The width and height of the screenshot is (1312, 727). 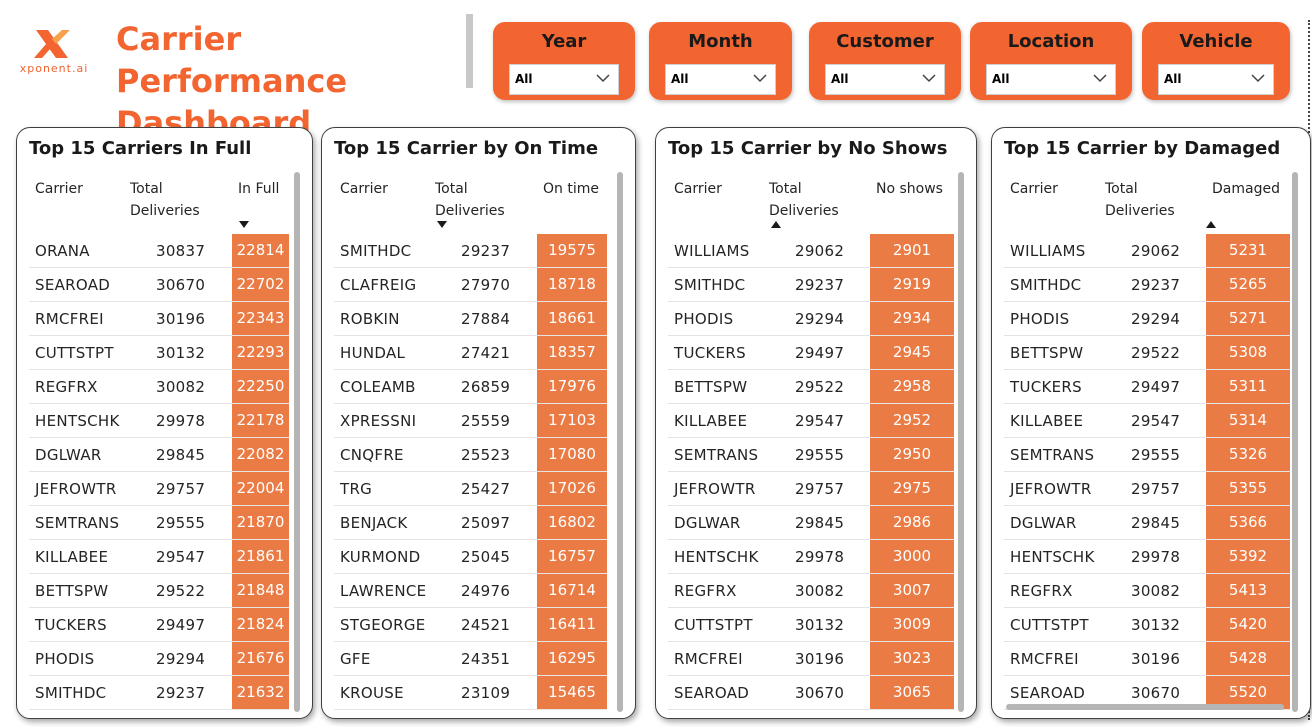 I want to click on table-row: SEAROAD 30670 22702, so click(x=159, y=285).